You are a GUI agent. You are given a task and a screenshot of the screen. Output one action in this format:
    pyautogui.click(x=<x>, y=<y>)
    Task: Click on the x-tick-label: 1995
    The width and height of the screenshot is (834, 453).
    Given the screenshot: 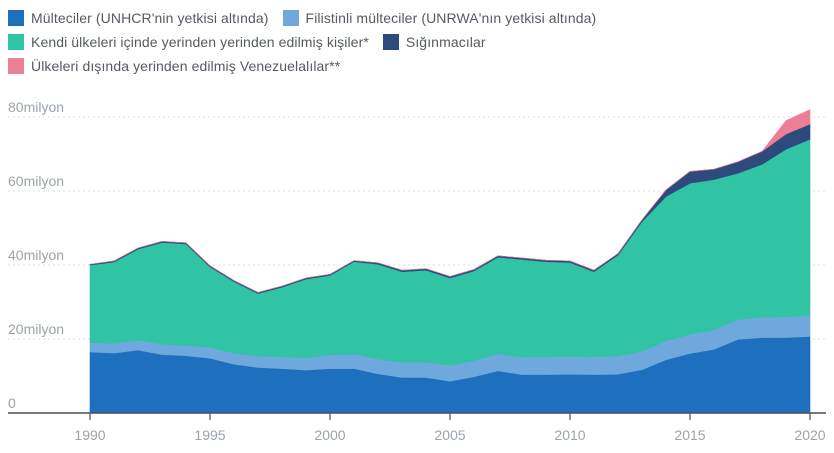 What is the action you would take?
    pyautogui.click(x=209, y=435)
    